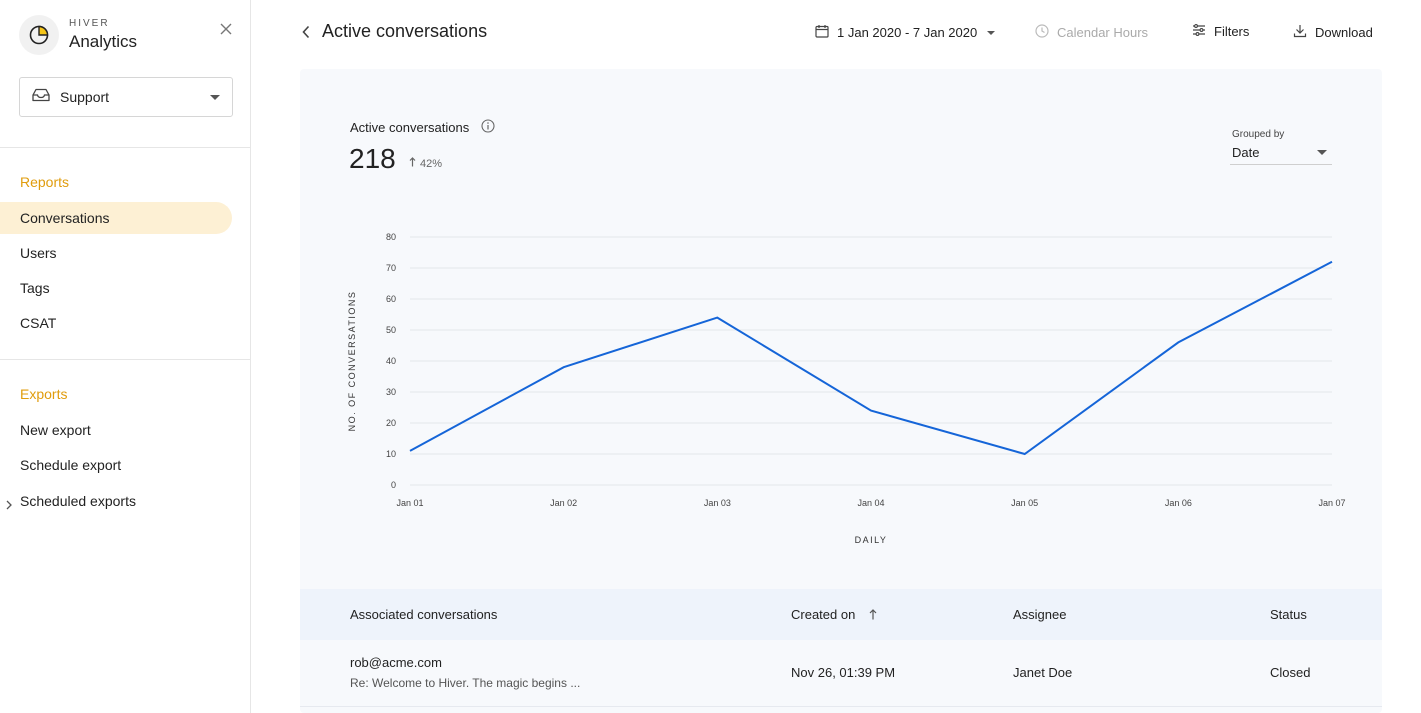  What do you see at coordinates (1288, 614) in the screenshot?
I see `column-header-status: Status` at bounding box center [1288, 614].